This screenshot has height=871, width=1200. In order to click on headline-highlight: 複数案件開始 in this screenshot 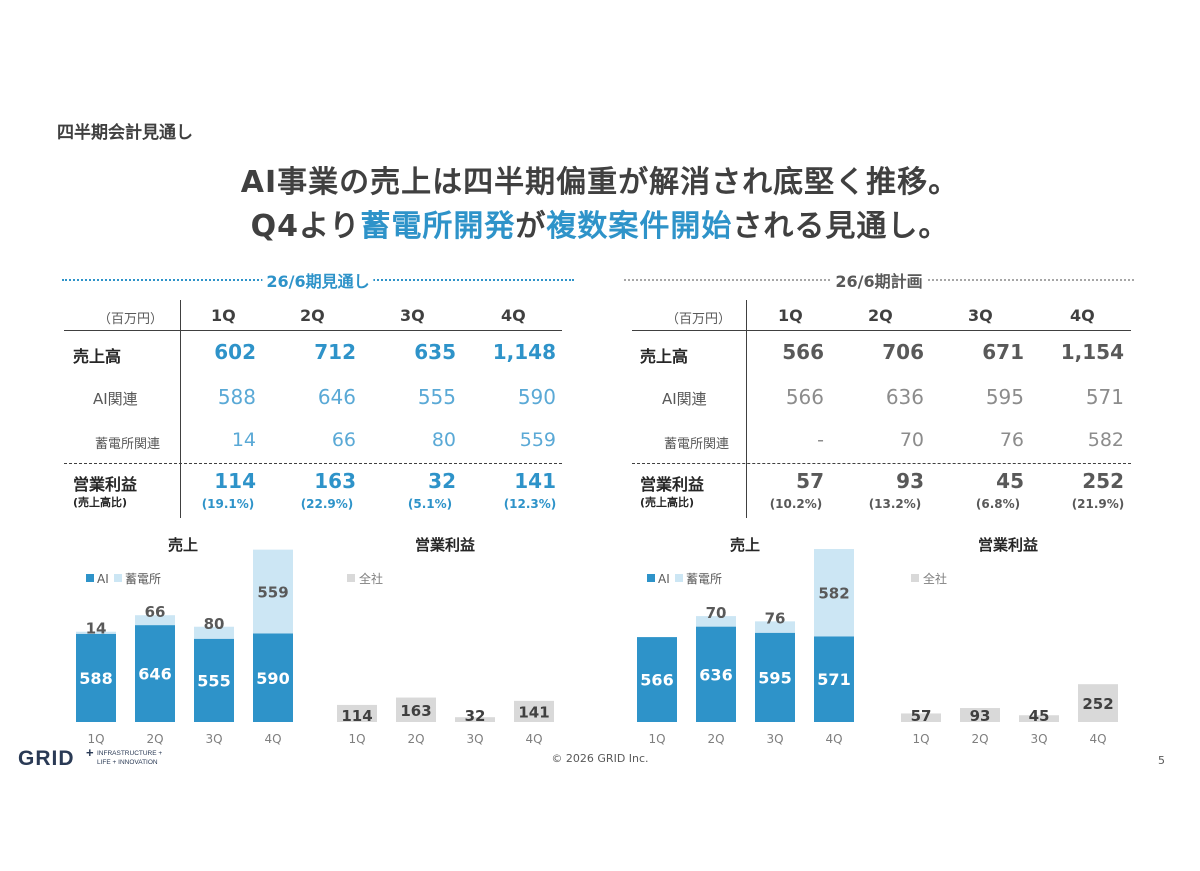, I will do `click(639, 226)`.